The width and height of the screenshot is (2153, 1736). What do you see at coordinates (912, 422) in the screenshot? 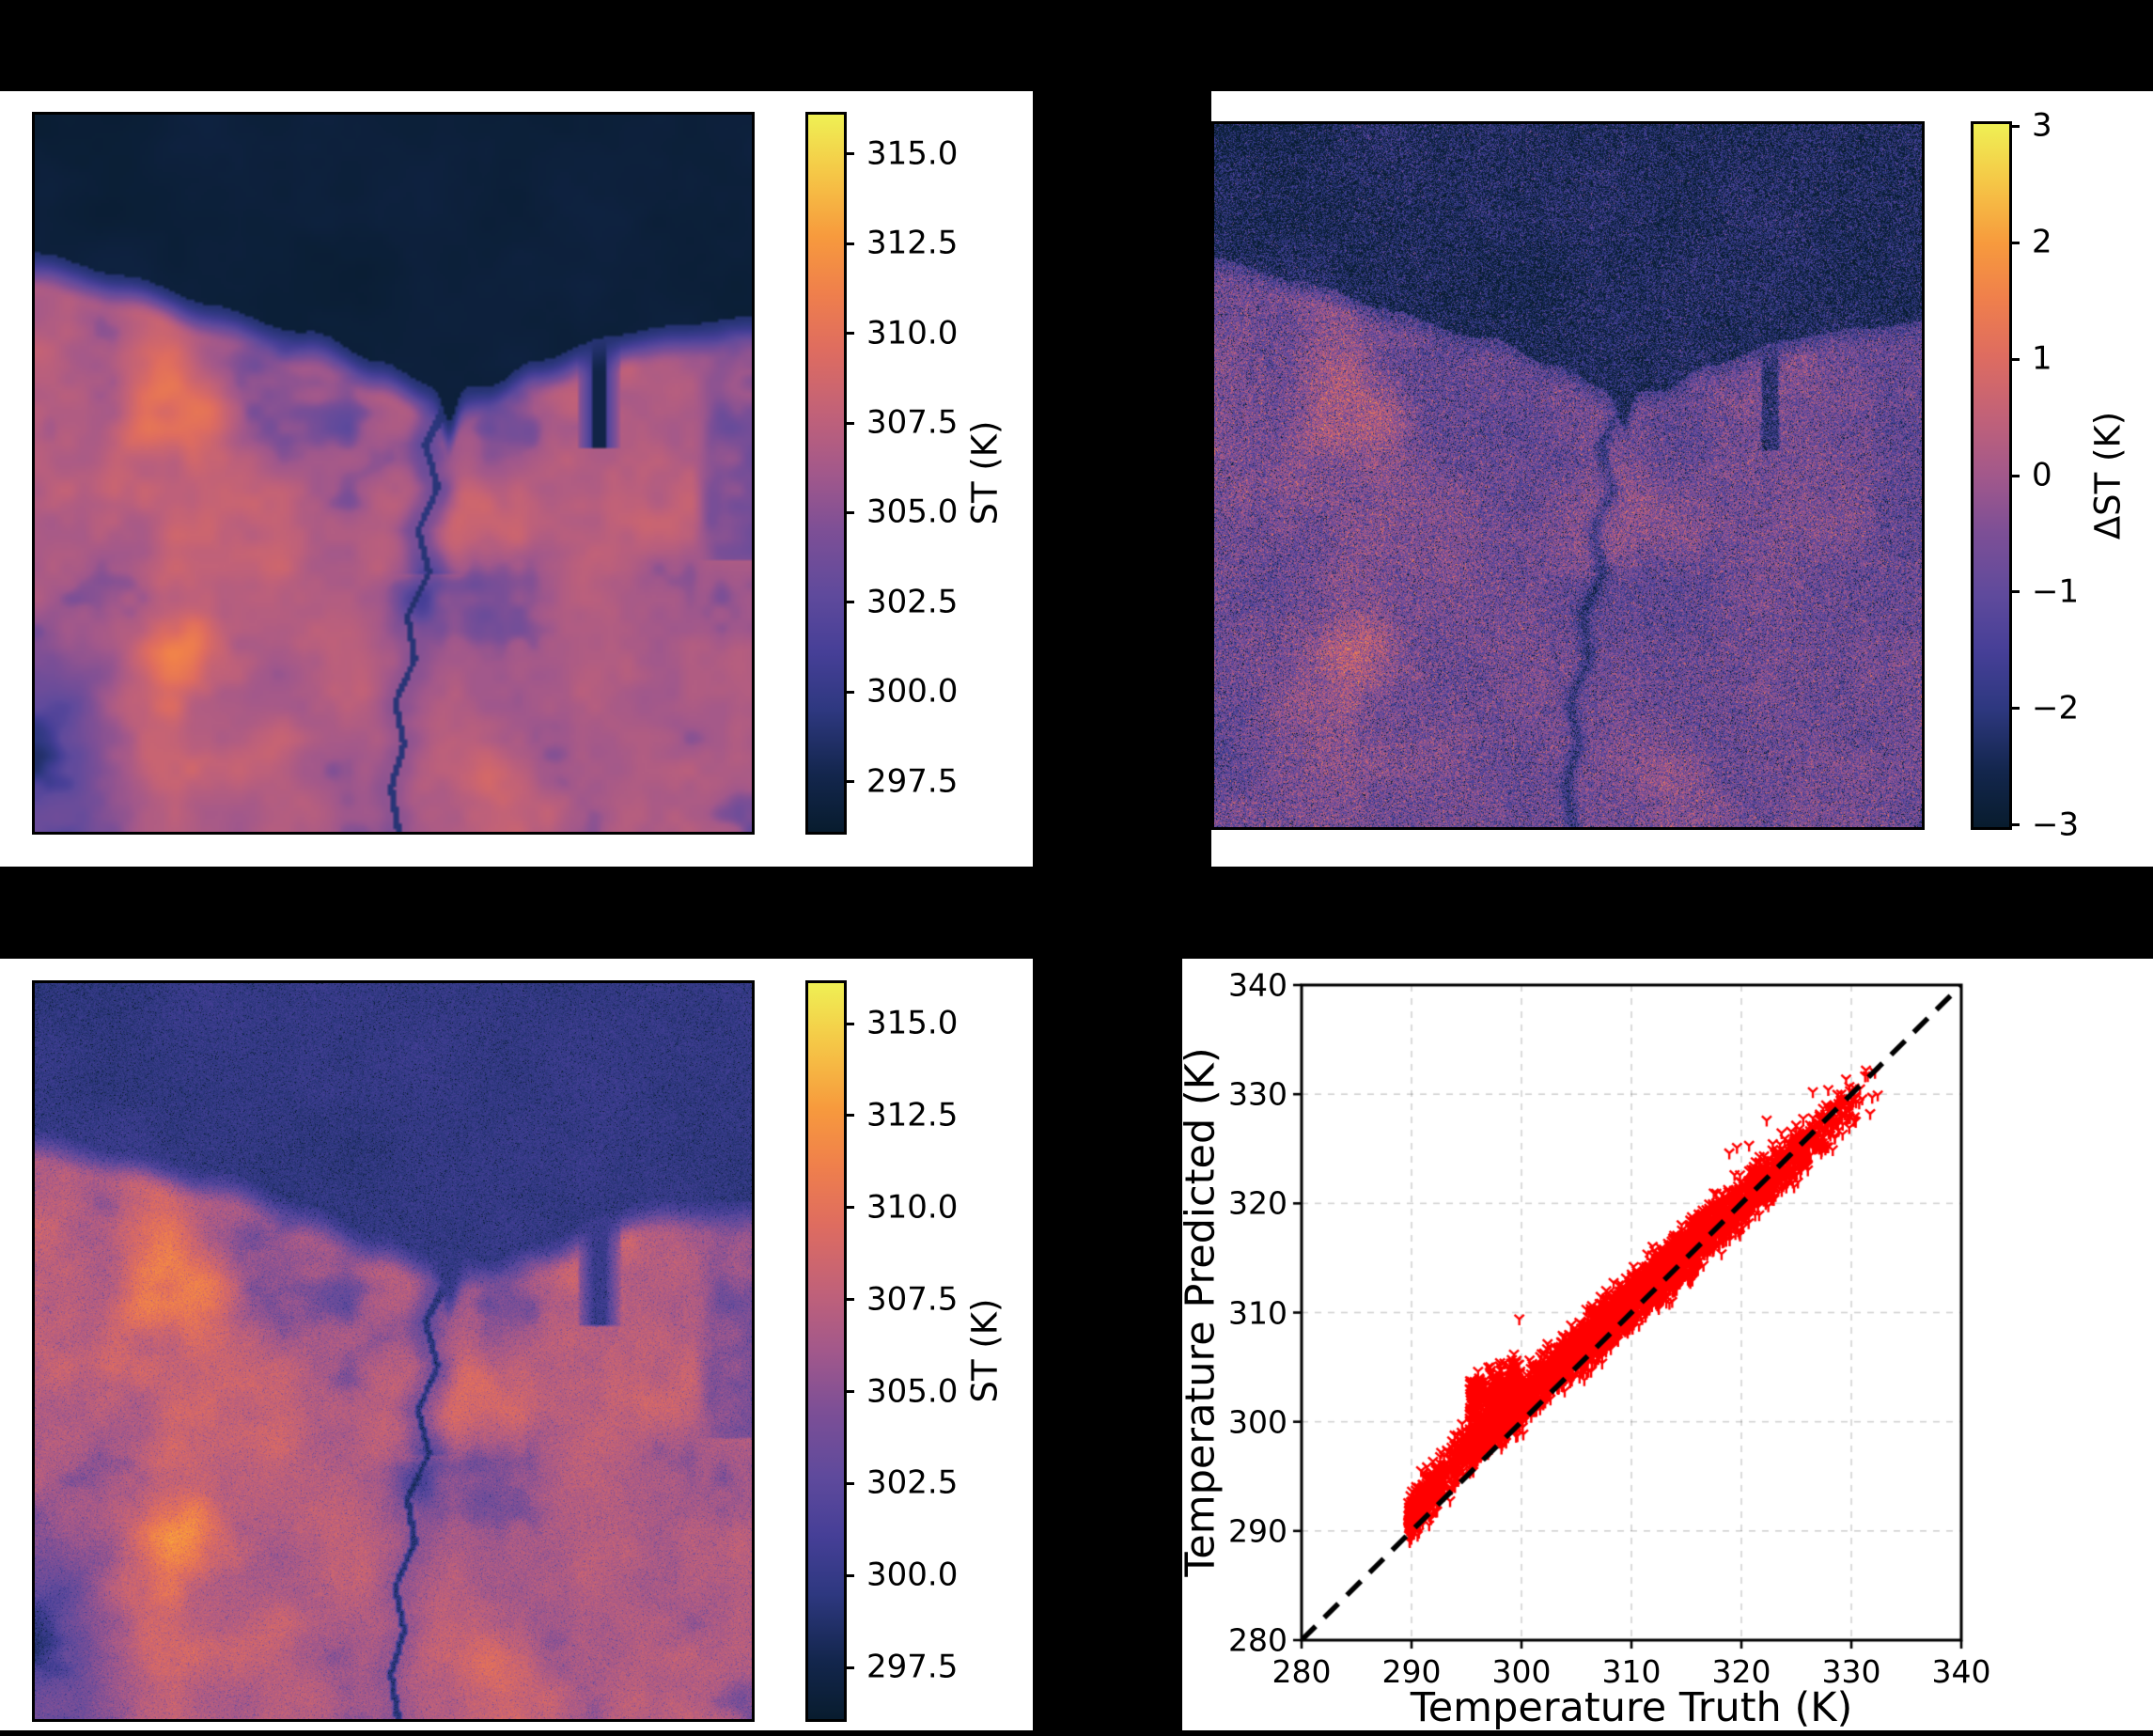
I see `st-truth-colorbar-tick-label: 307.5` at bounding box center [912, 422].